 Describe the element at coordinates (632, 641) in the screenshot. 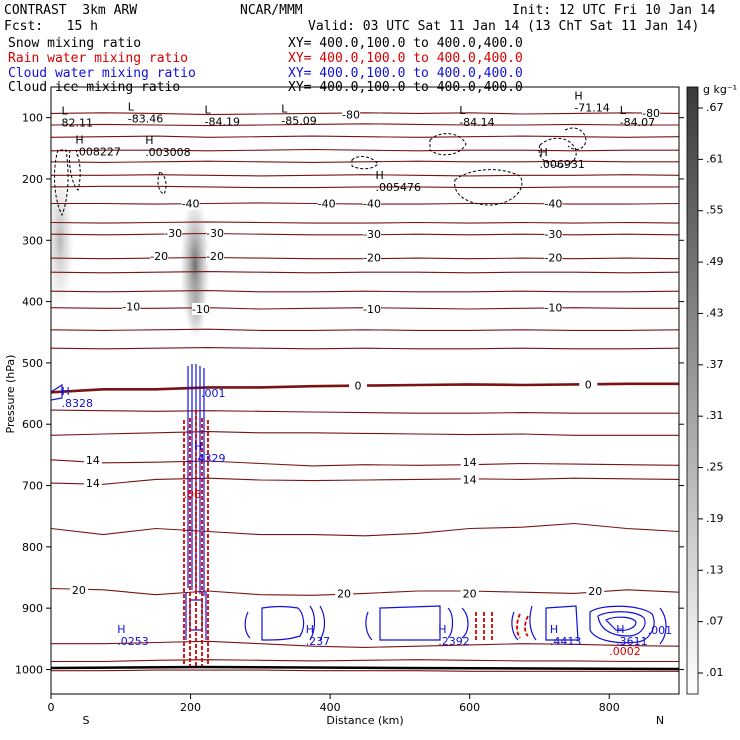

I see `extremum-value: .3611` at that location.